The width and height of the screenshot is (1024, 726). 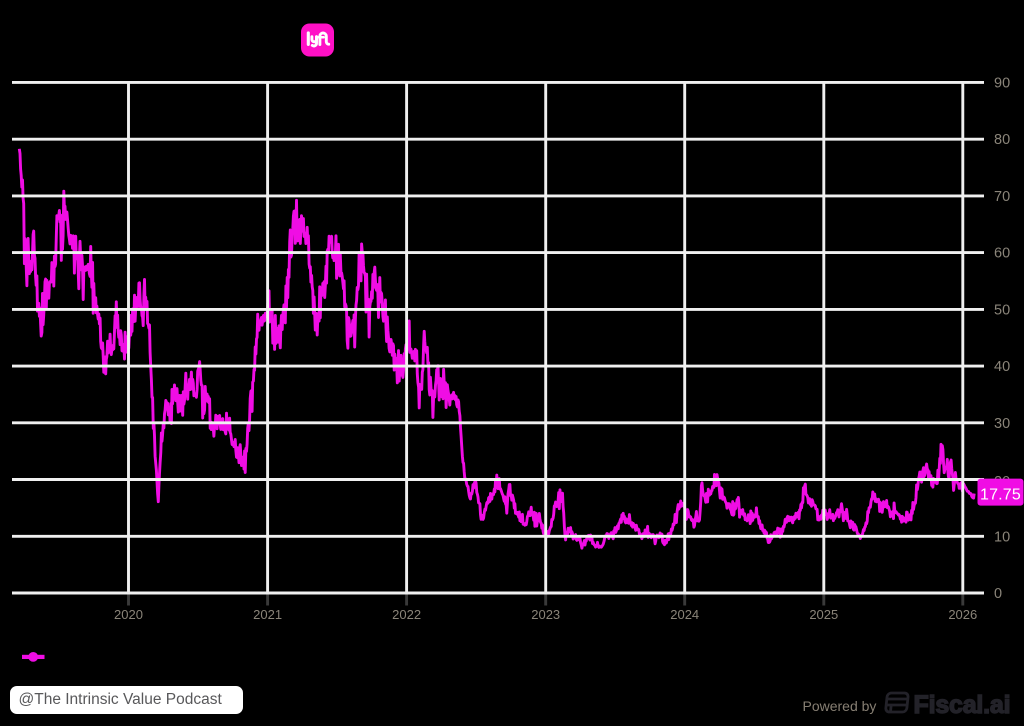 I want to click on svg-text: 2024, so click(x=684, y=614).